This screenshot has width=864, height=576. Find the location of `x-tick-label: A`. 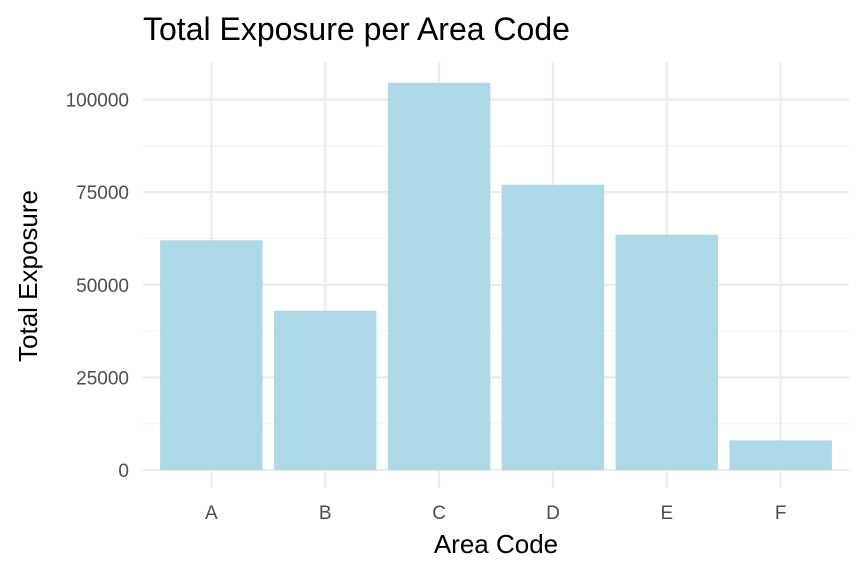

x-tick-label: A is located at coordinates (211, 513).